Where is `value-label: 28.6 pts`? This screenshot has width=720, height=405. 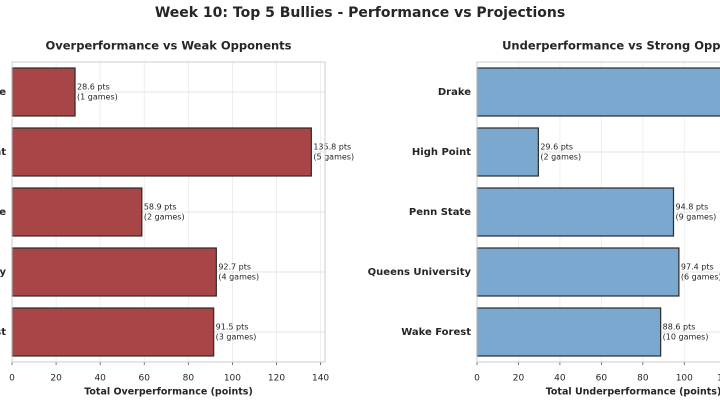
value-label: 28.6 pts is located at coordinates (93, 87).